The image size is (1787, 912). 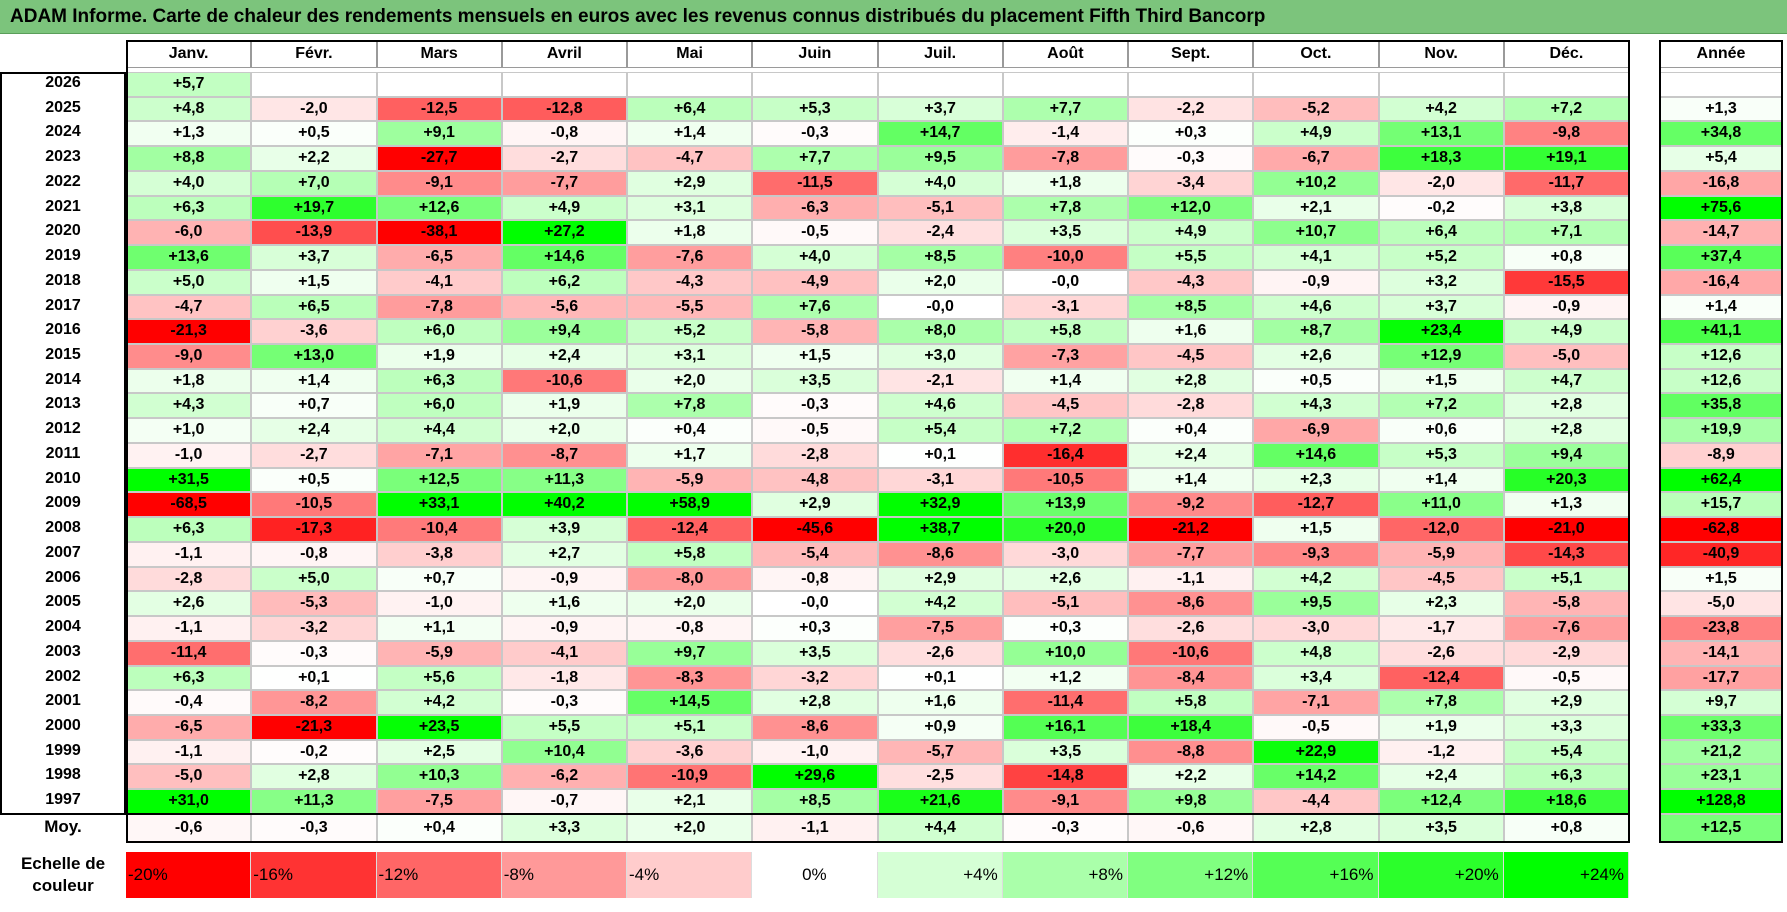 I want to click on annual-cell: -16,8, so click(x=1721, y=183).